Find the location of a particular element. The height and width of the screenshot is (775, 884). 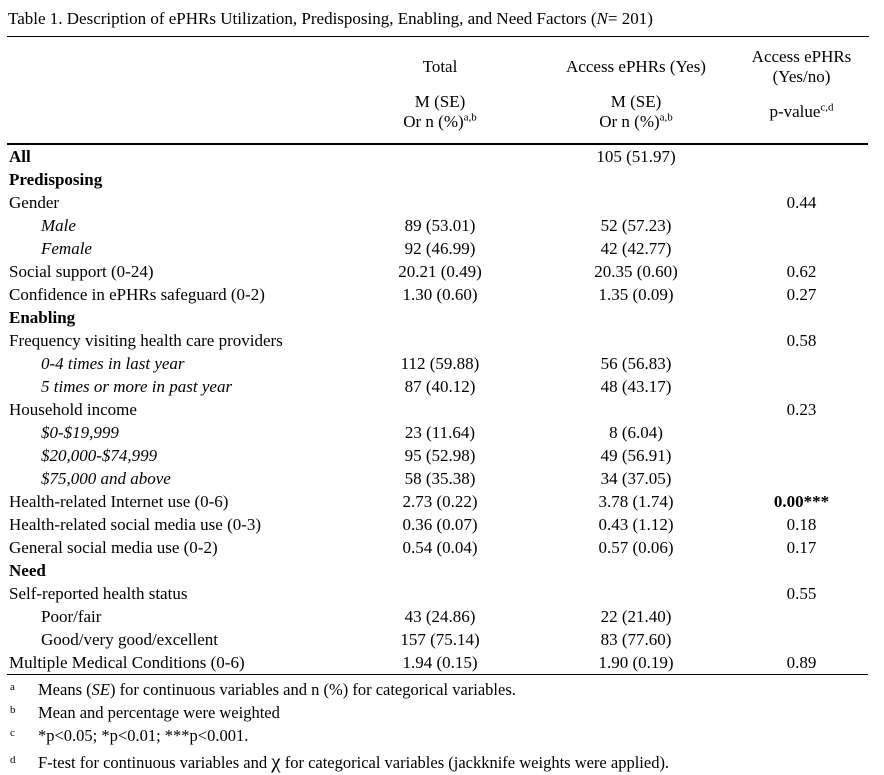

cell-access-yes: 42 (42.77) is located at coordinates (636, 248).